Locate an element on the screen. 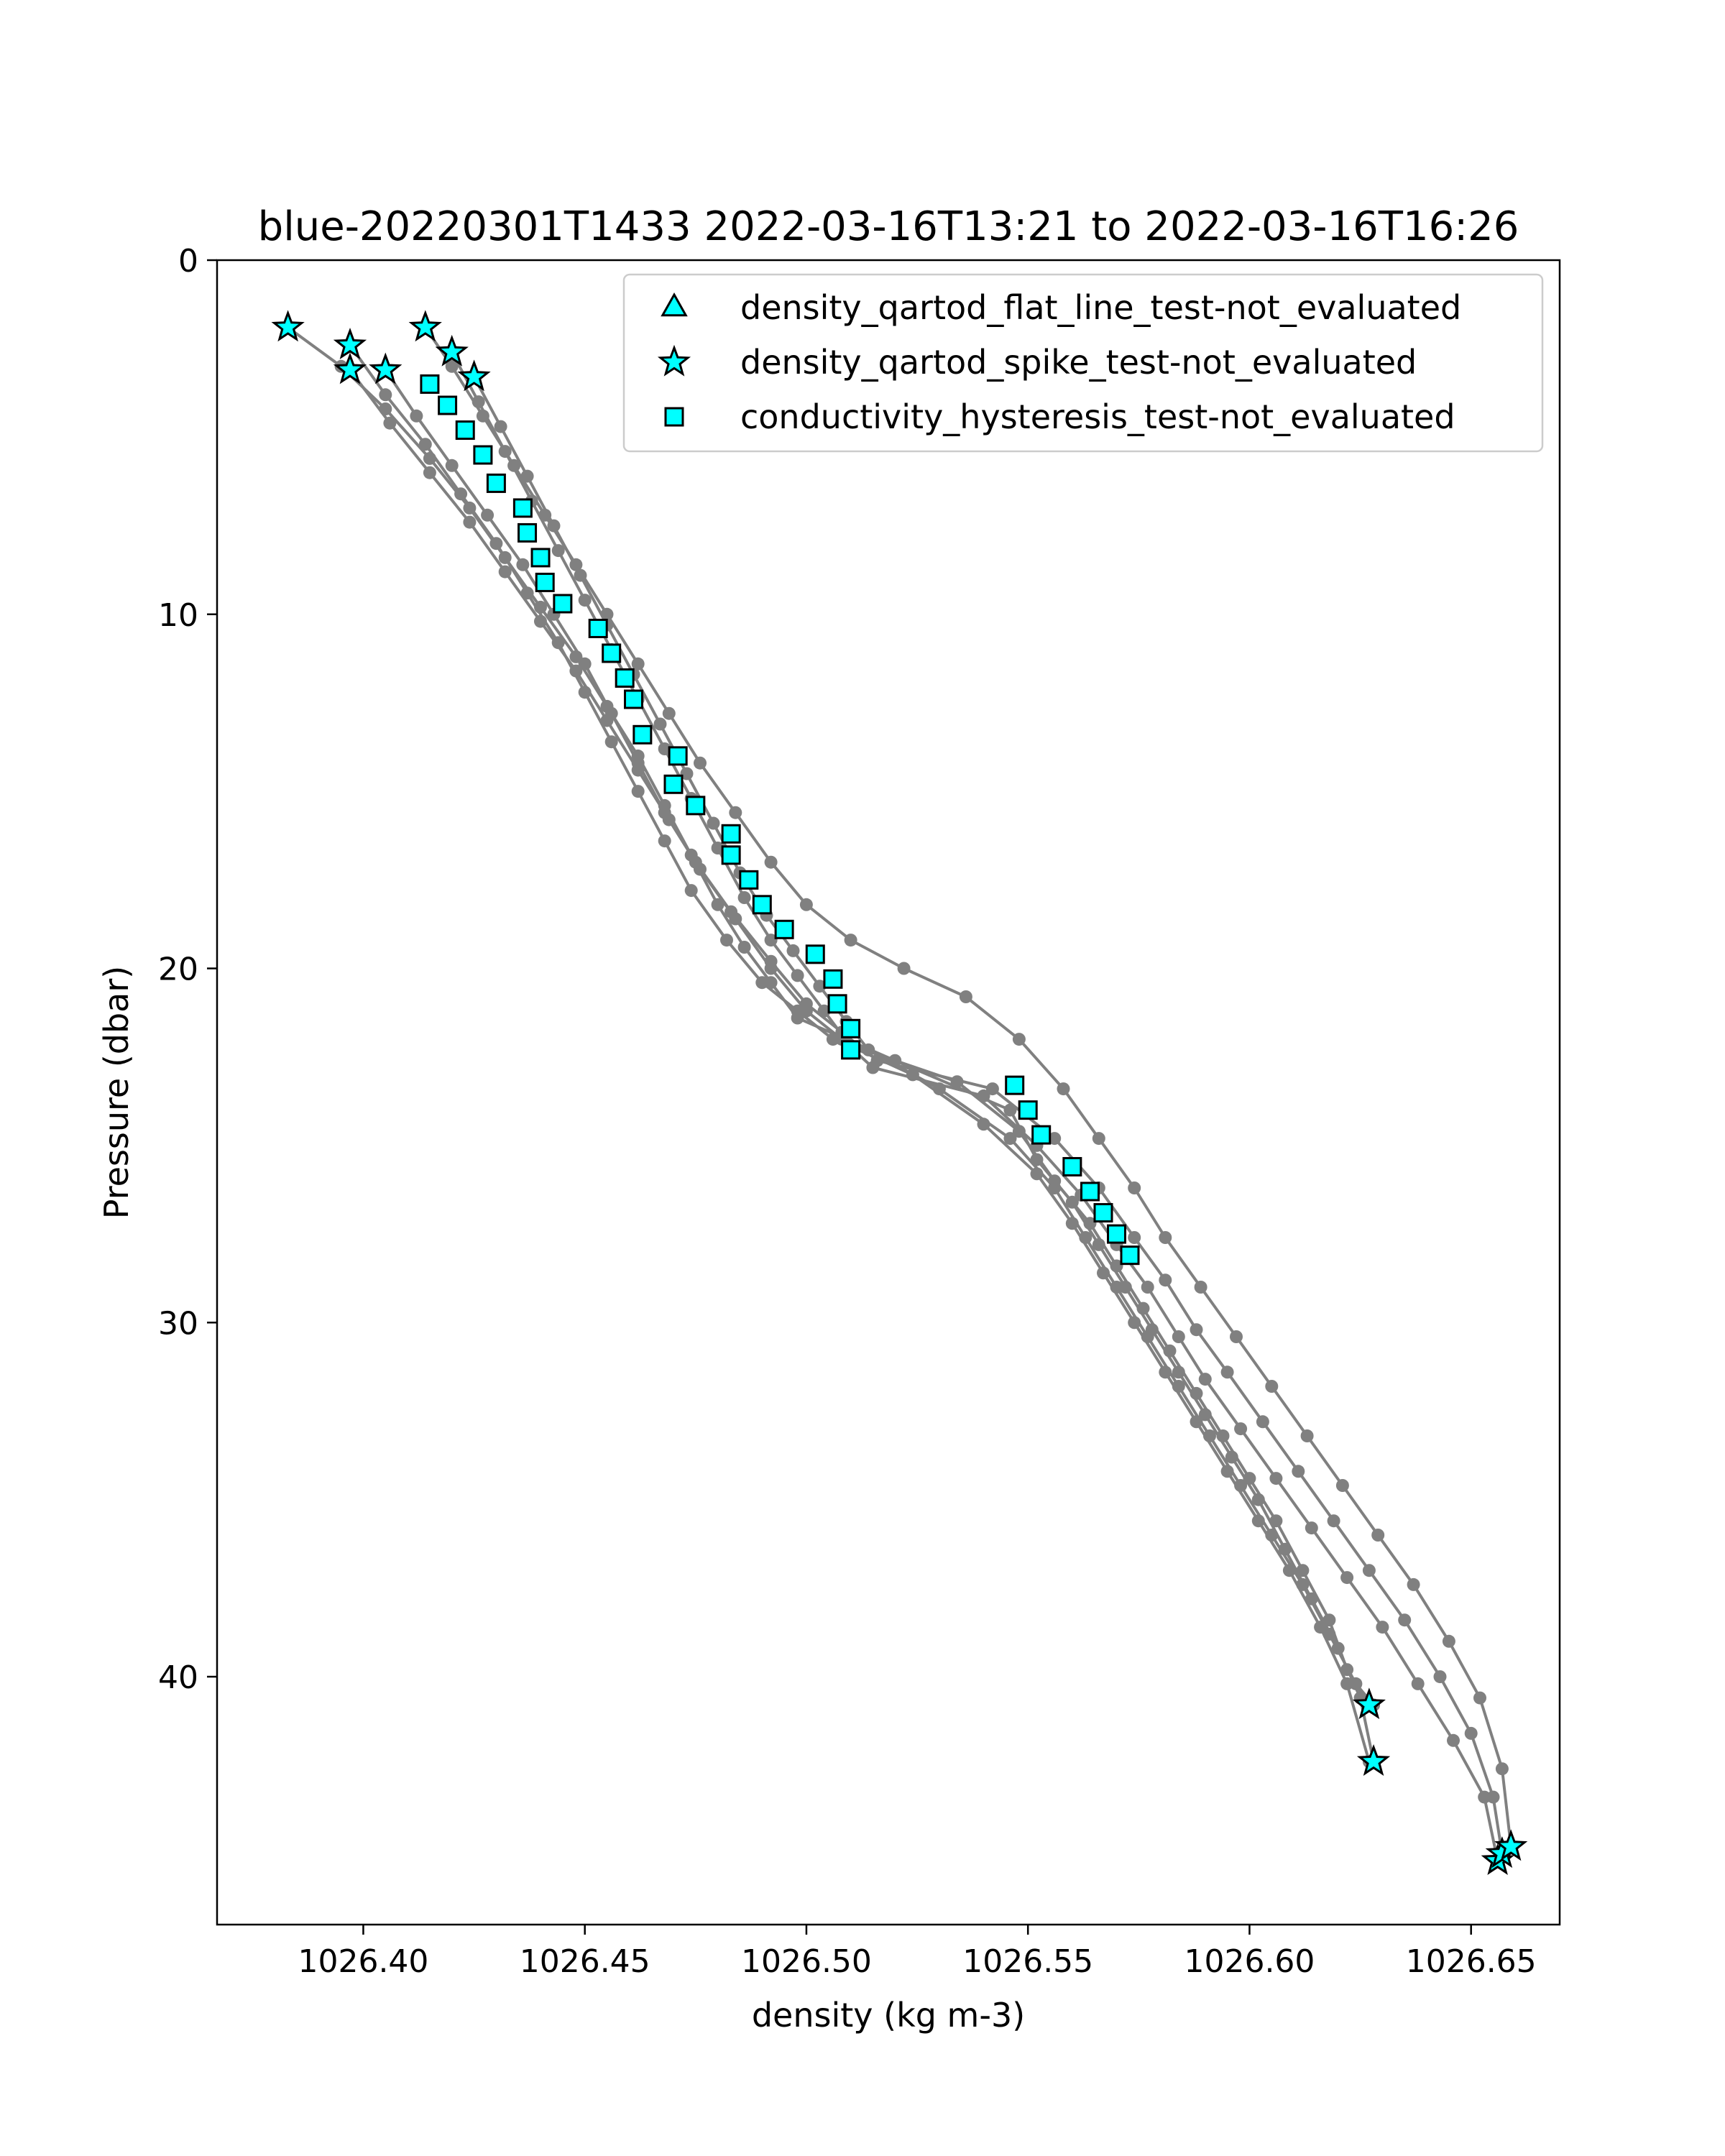 The width and height of the screenshot is (1725, 2156). x-tick-label: 1026.40 is located at coordinates (363, 1961).